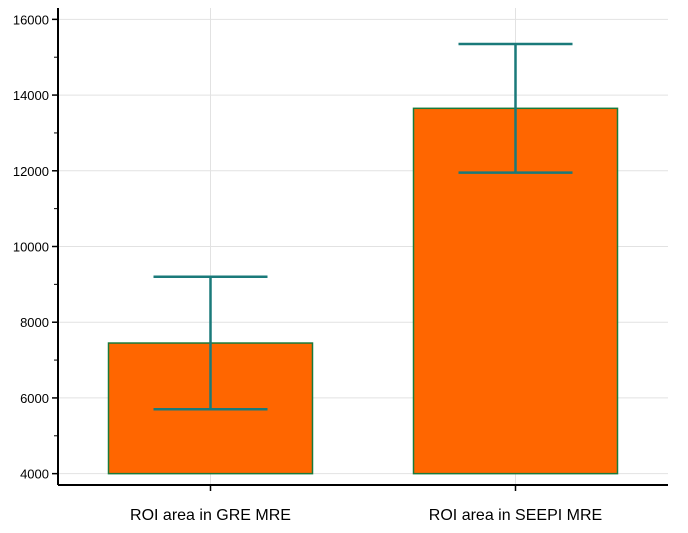 The height and width of the screenshot is (533, 688). Describe the element at coordinates (31, 247) in the screenshot. I see `y-tick-label: 10000` at that location.